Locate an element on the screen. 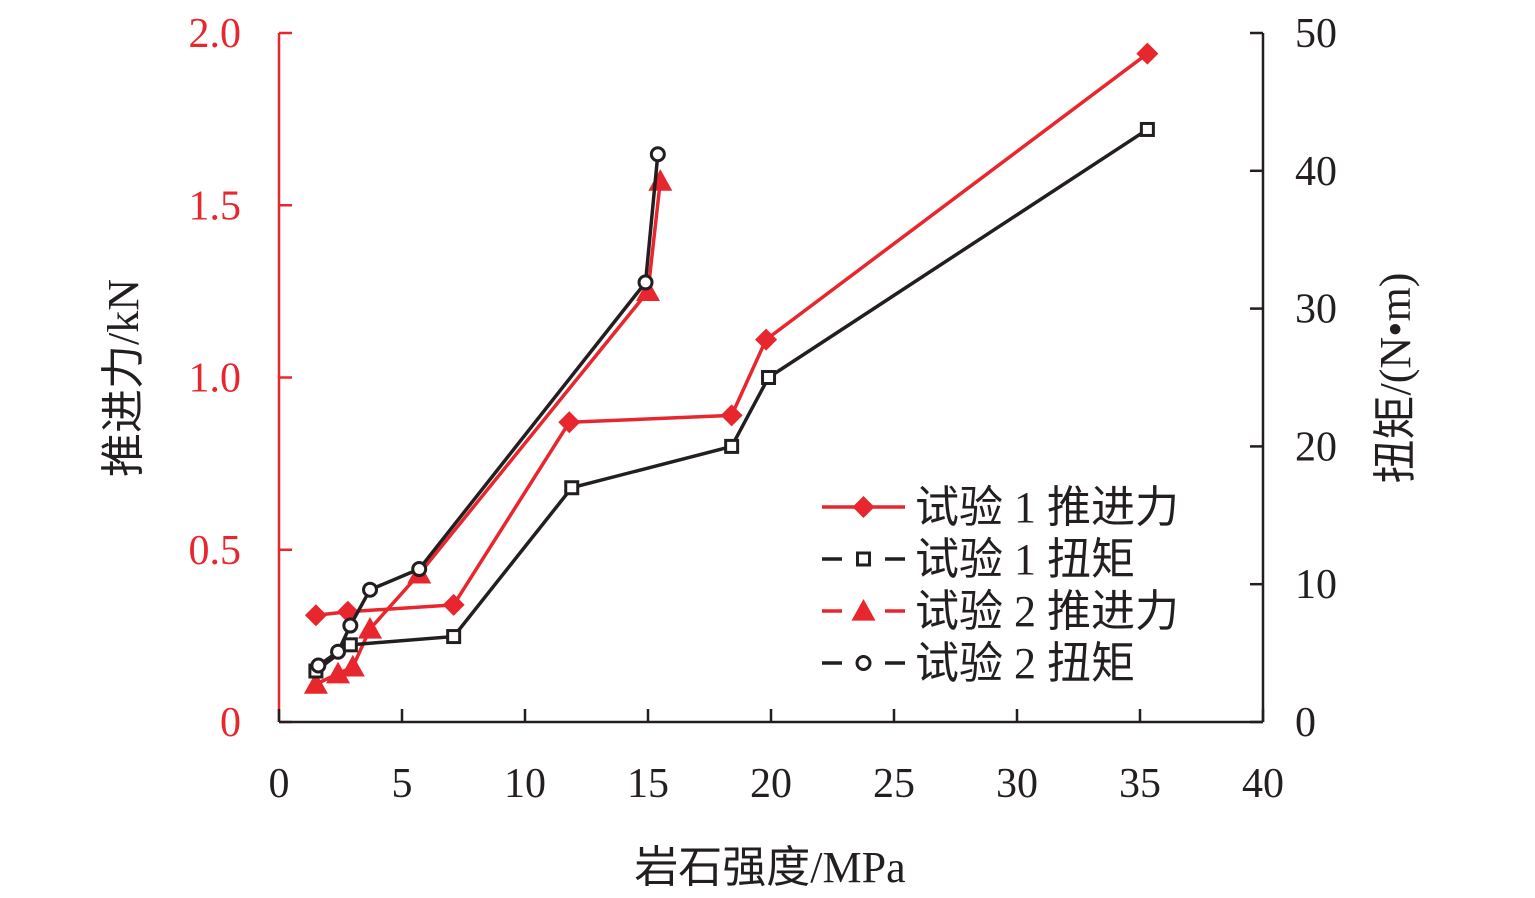 The width and height of the screenshot is (1535, 898). y-left-tick-label: 0 is located at coordinates (230, 723).